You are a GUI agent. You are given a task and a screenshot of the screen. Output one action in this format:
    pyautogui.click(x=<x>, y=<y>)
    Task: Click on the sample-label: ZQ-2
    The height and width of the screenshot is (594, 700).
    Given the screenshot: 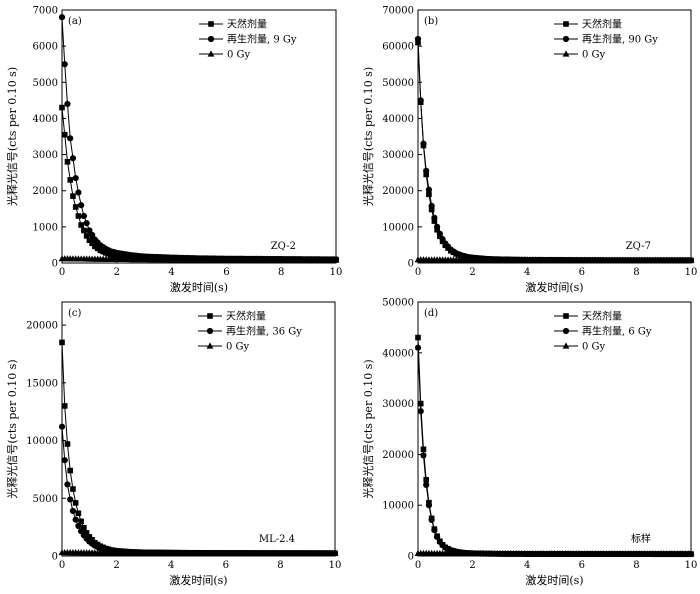 What is the action you would take?
    pyautogui.click(x=283, y=246)
    